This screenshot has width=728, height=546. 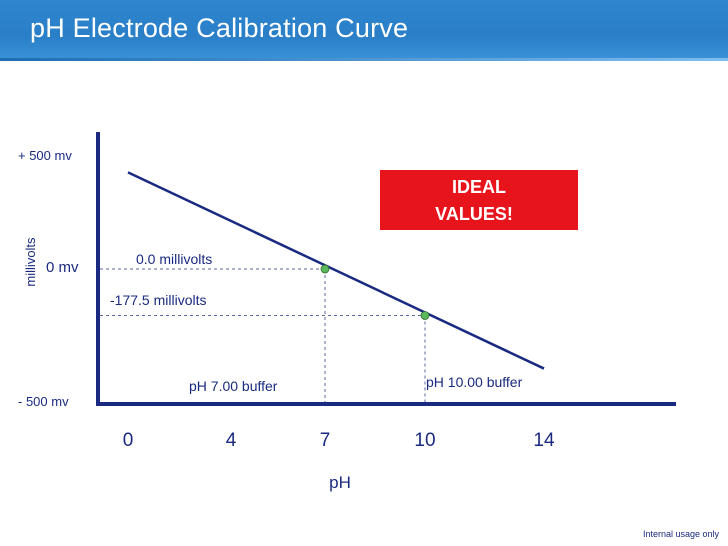 What do you see at coordinates (544, 440) in the screenshot?
I see `x-tick-label-14: 14` at bounding box center [544, 440].